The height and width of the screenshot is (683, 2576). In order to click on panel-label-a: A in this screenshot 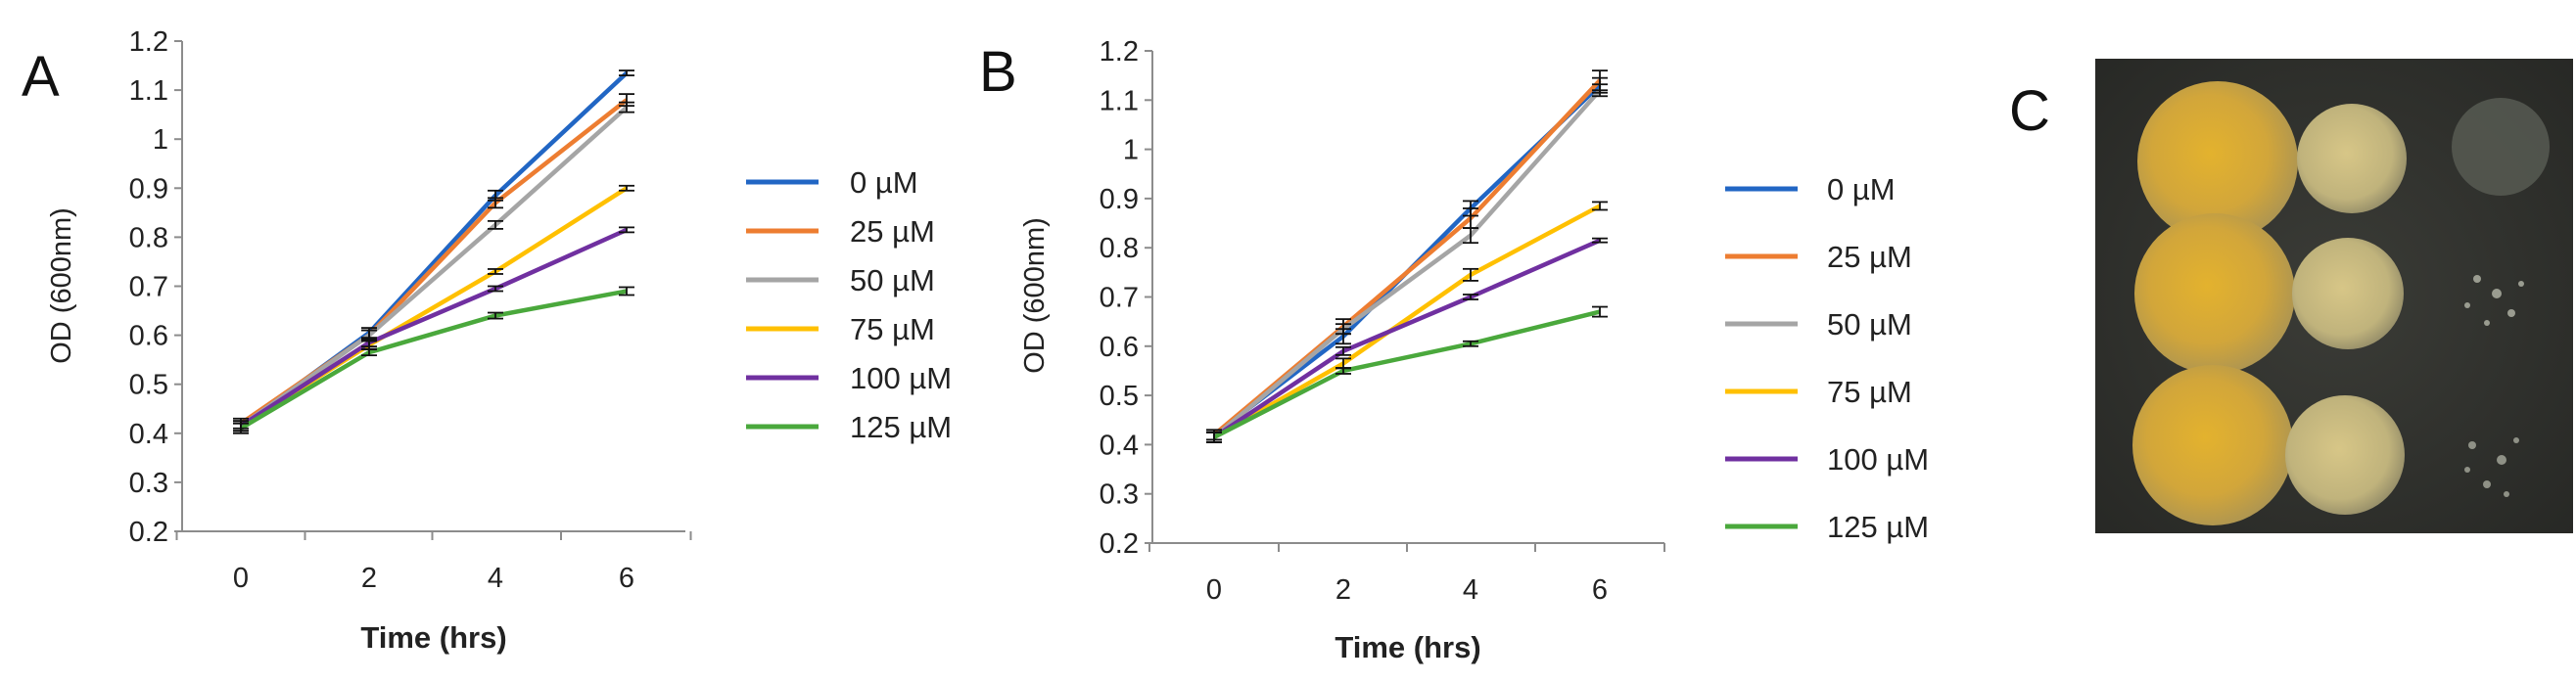, I will do `click(41, 77)`.